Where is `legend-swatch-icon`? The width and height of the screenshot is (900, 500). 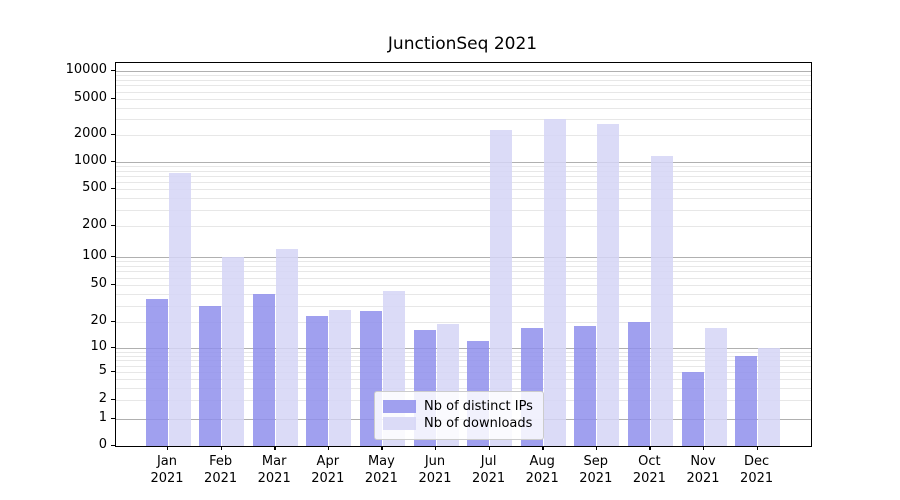
legend-swatch-icon is located at coordinates (399, 423).